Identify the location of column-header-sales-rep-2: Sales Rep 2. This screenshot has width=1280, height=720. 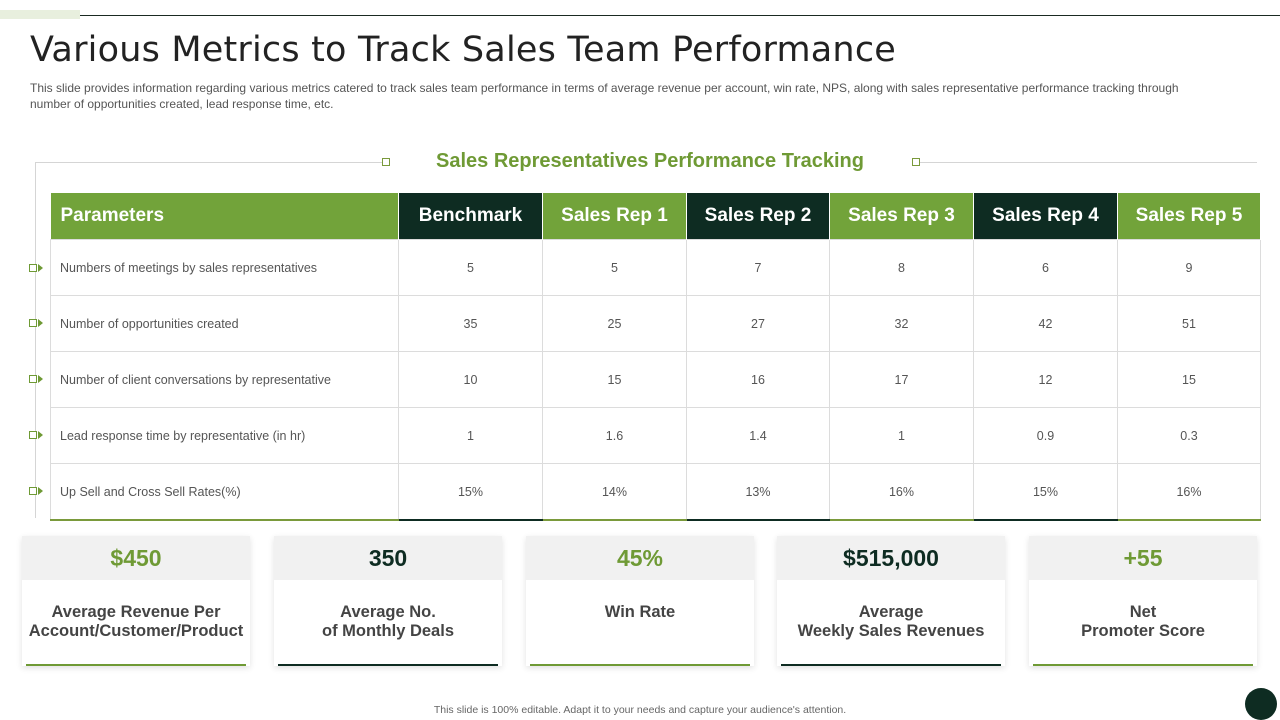
(758, 216).